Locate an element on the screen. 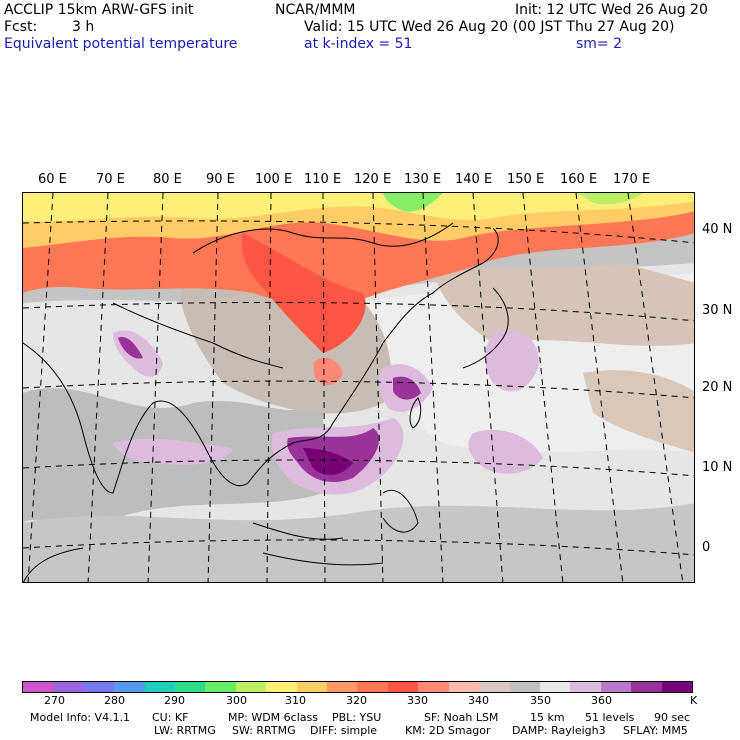 This screenshot has width=740, height=740. lat-label: 10 N is located at coordinates (717, 467).